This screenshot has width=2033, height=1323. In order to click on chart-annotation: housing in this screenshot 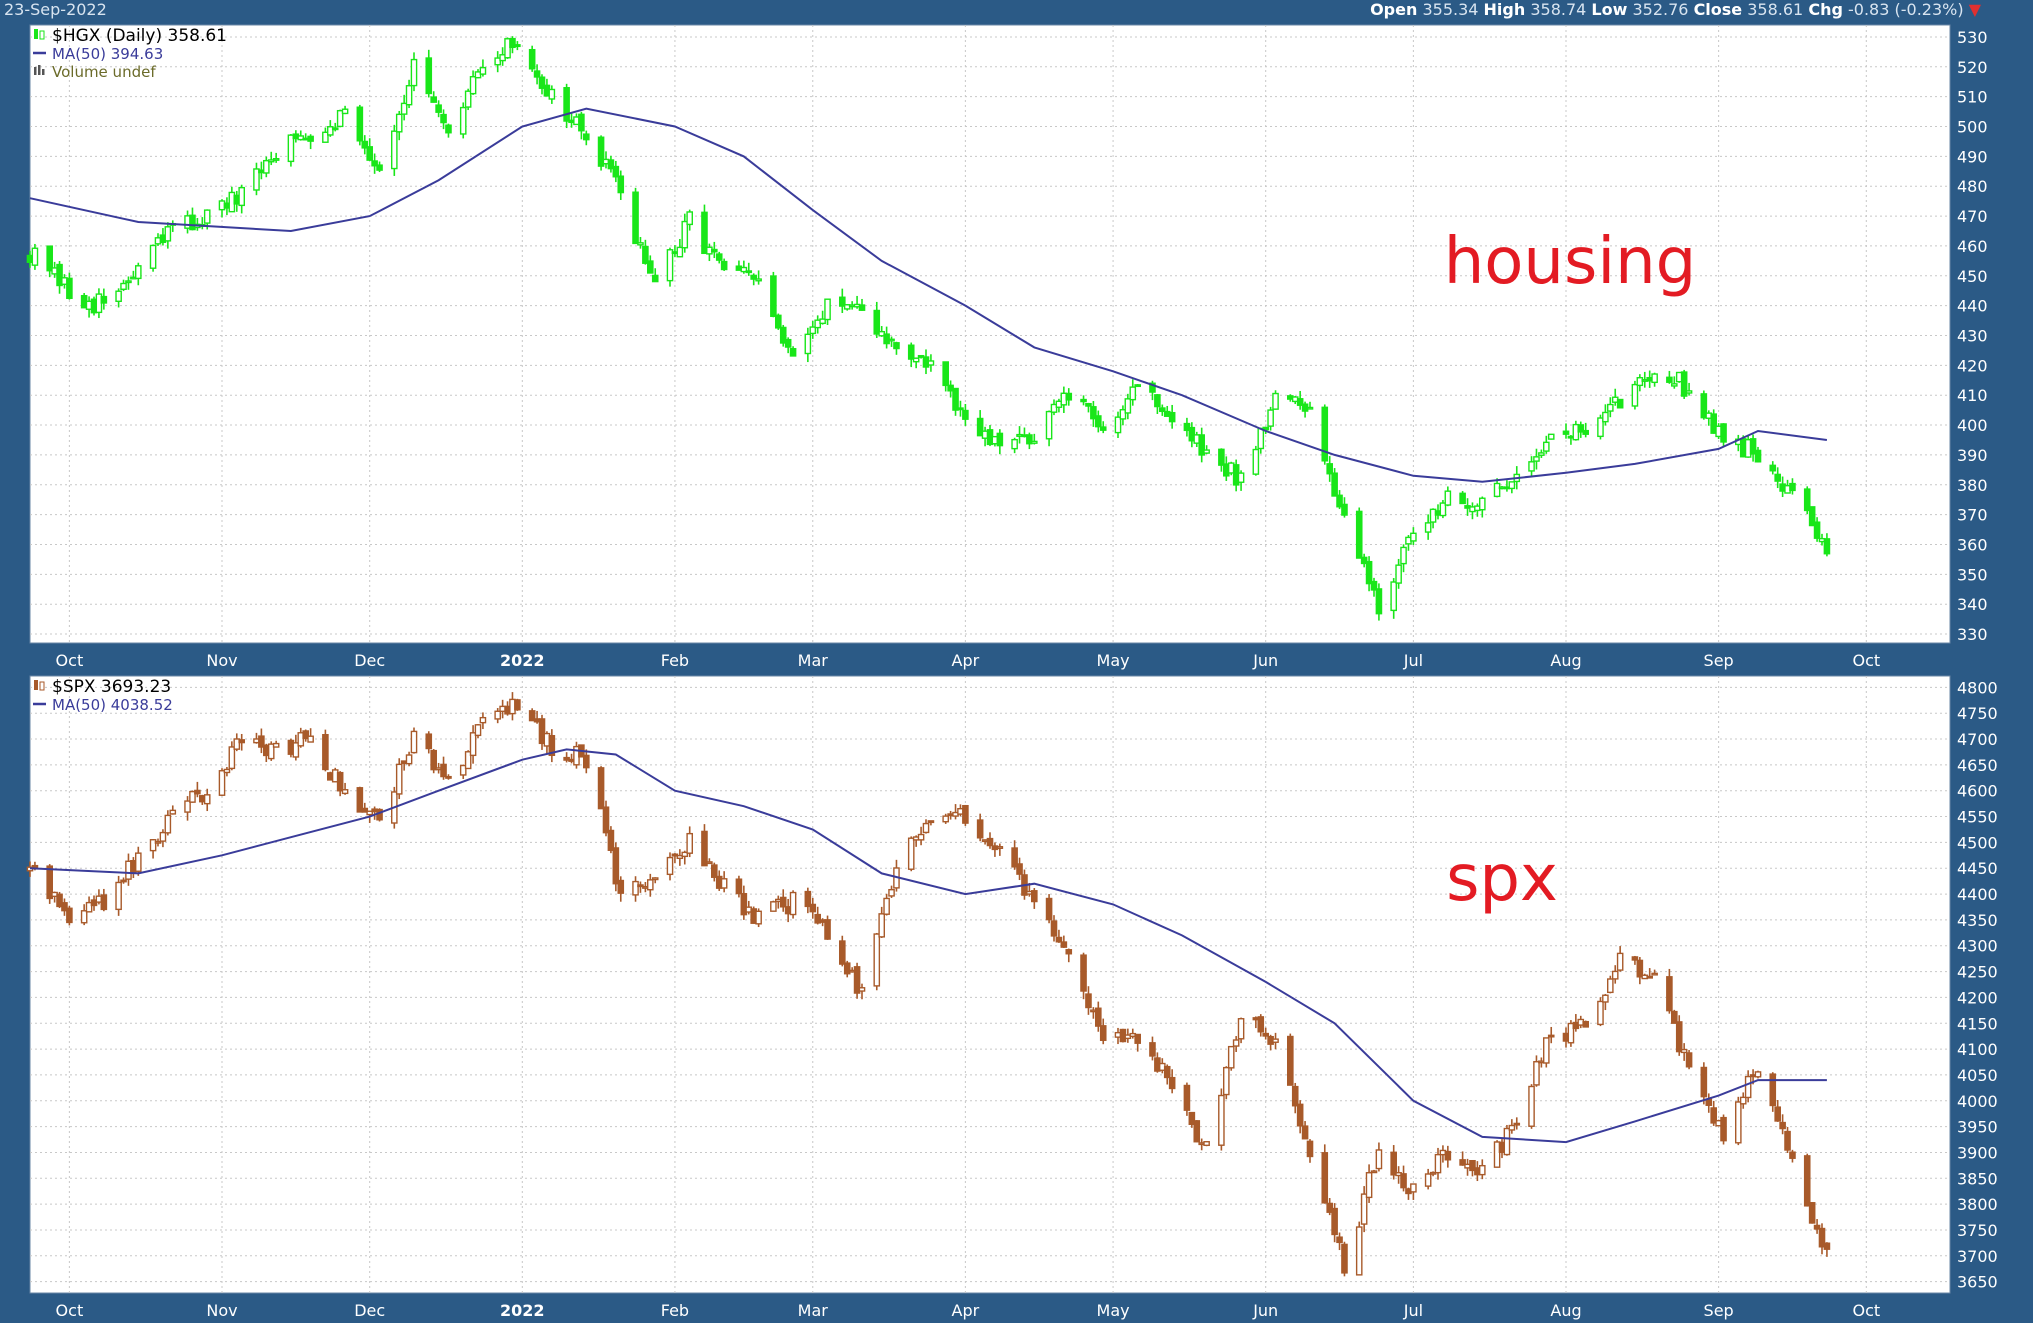, I will do `click(1570, 262)`.